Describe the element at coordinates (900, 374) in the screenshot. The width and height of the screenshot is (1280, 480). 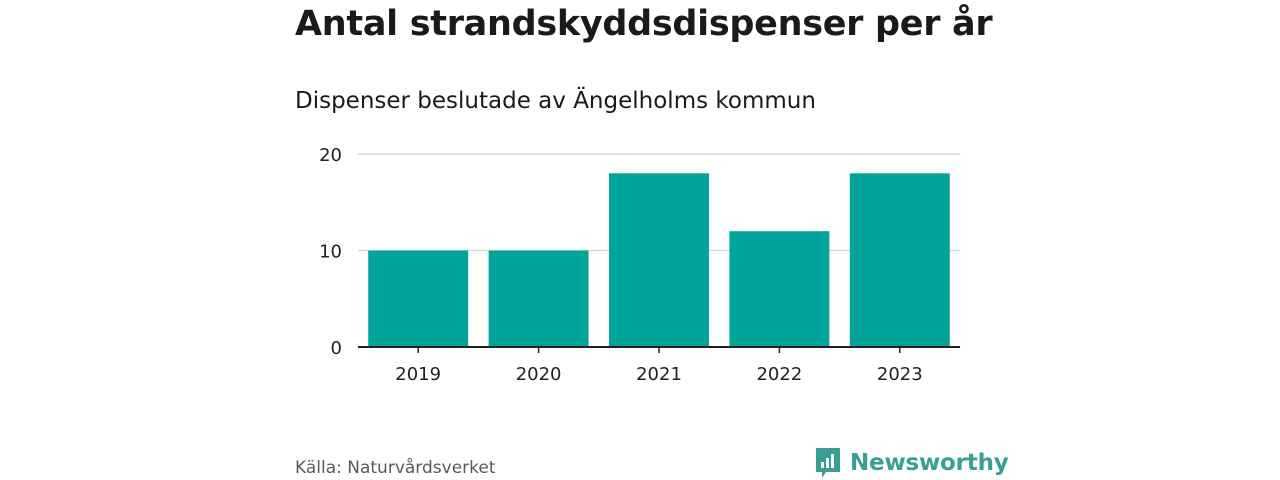
I see `x-tick-2023: 2023` at that location.